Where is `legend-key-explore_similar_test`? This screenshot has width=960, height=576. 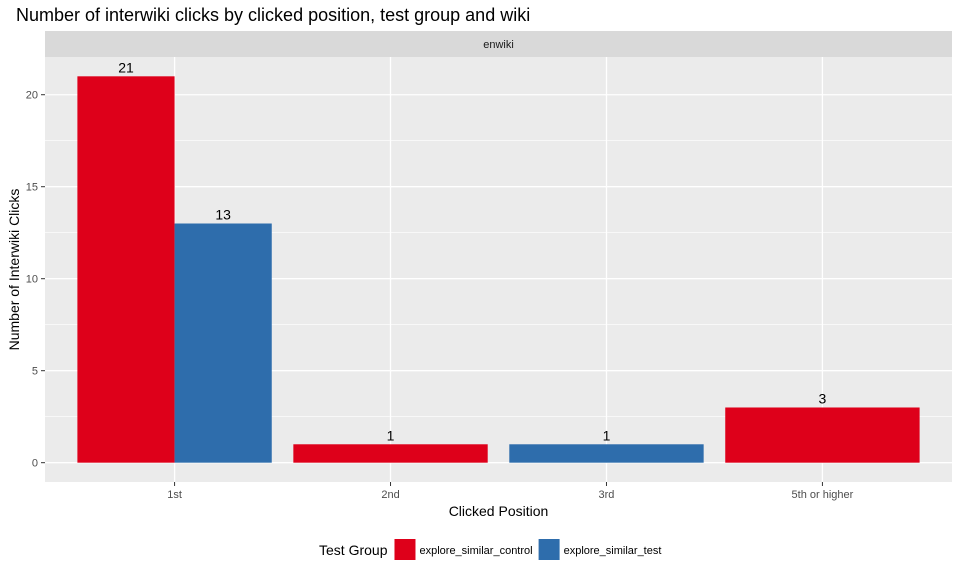
legend-key-explore_similar_test is located at coordinates (549, 549).